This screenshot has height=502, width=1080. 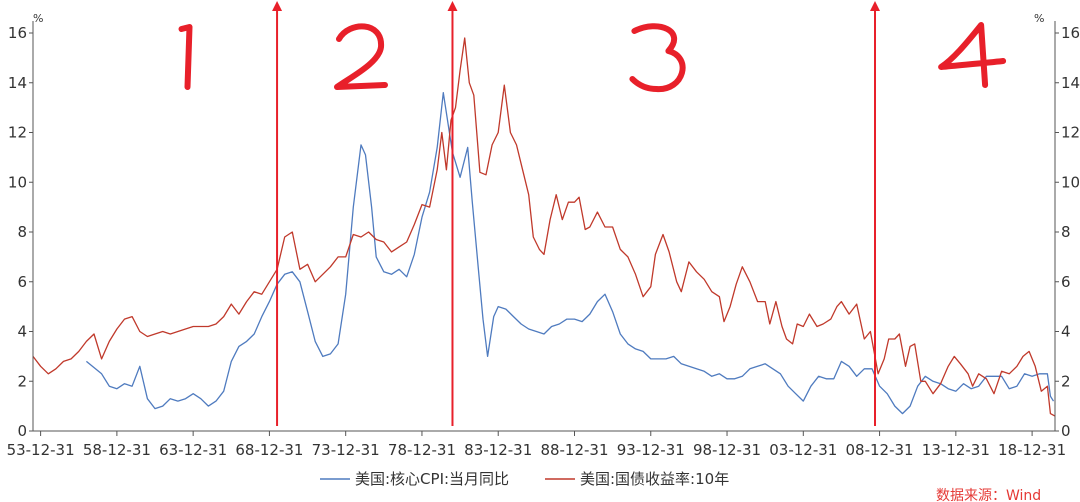 What do you see at coordinates (1066, 381) in the screenshot?
I see `y-tick-label-right: 2` at bounding box center [1066, 381].